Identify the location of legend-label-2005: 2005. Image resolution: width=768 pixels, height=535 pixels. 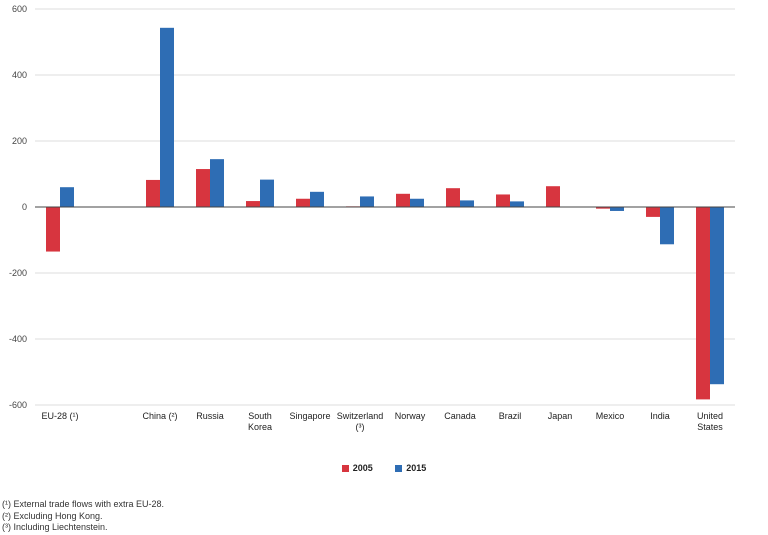
(362, 468).